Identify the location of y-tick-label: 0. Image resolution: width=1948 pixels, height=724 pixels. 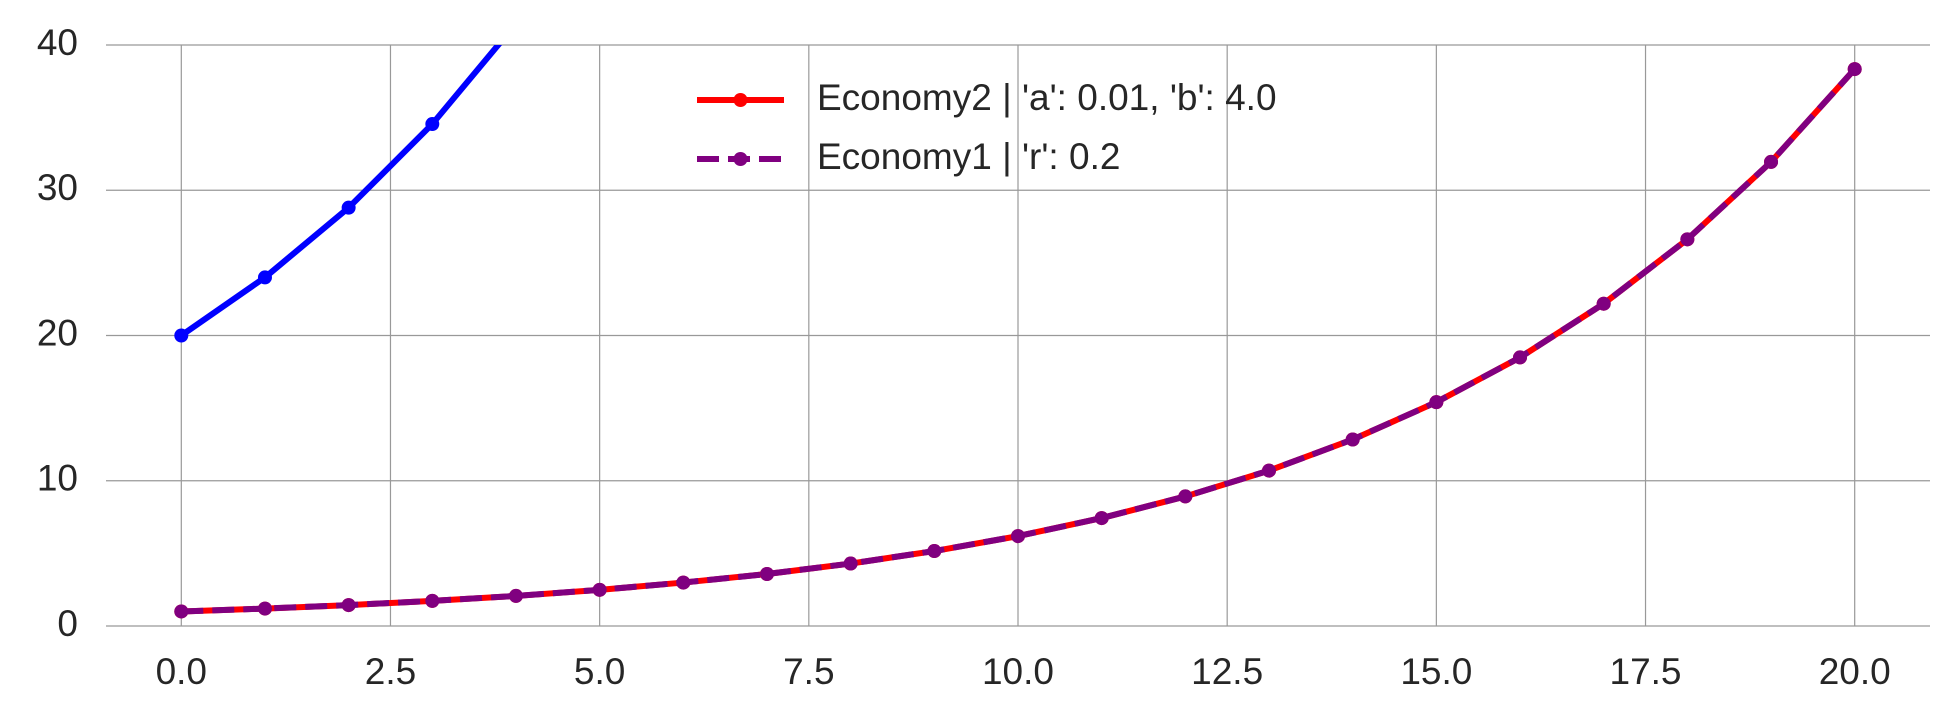
(67, 623).